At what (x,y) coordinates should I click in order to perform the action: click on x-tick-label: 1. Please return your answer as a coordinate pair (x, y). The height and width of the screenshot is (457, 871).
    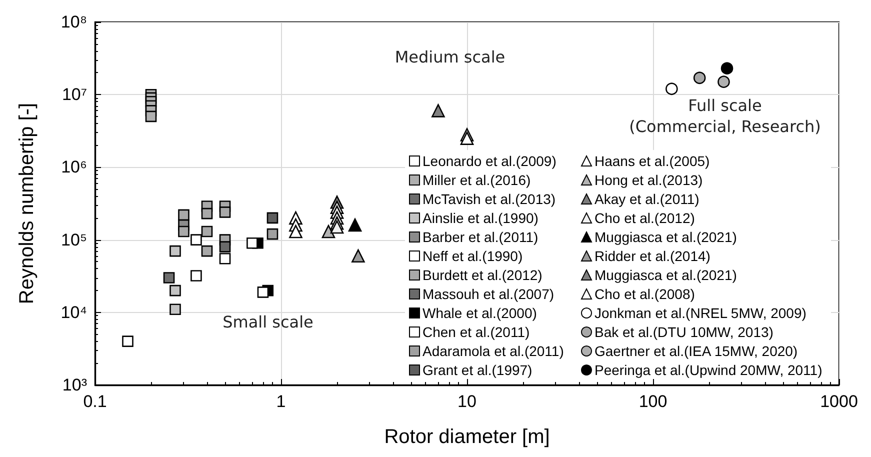
    Looking at the image, I should click on (281, 401).